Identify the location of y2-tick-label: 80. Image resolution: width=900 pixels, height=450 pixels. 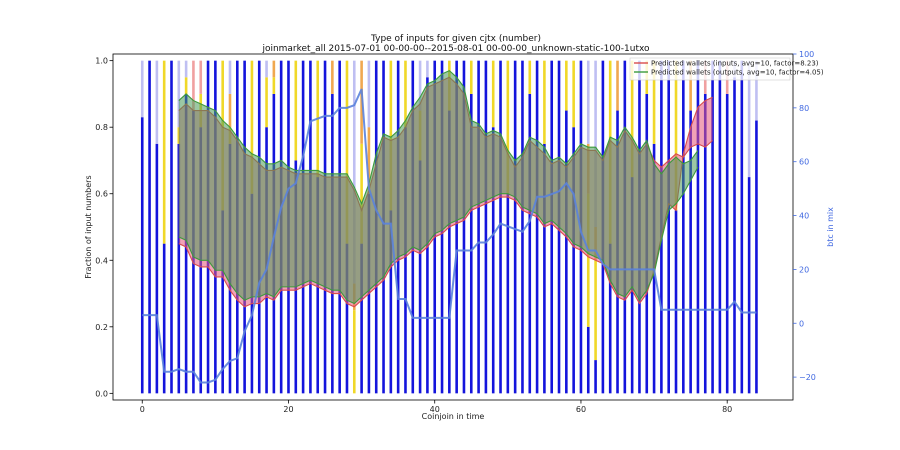
(804, 108).